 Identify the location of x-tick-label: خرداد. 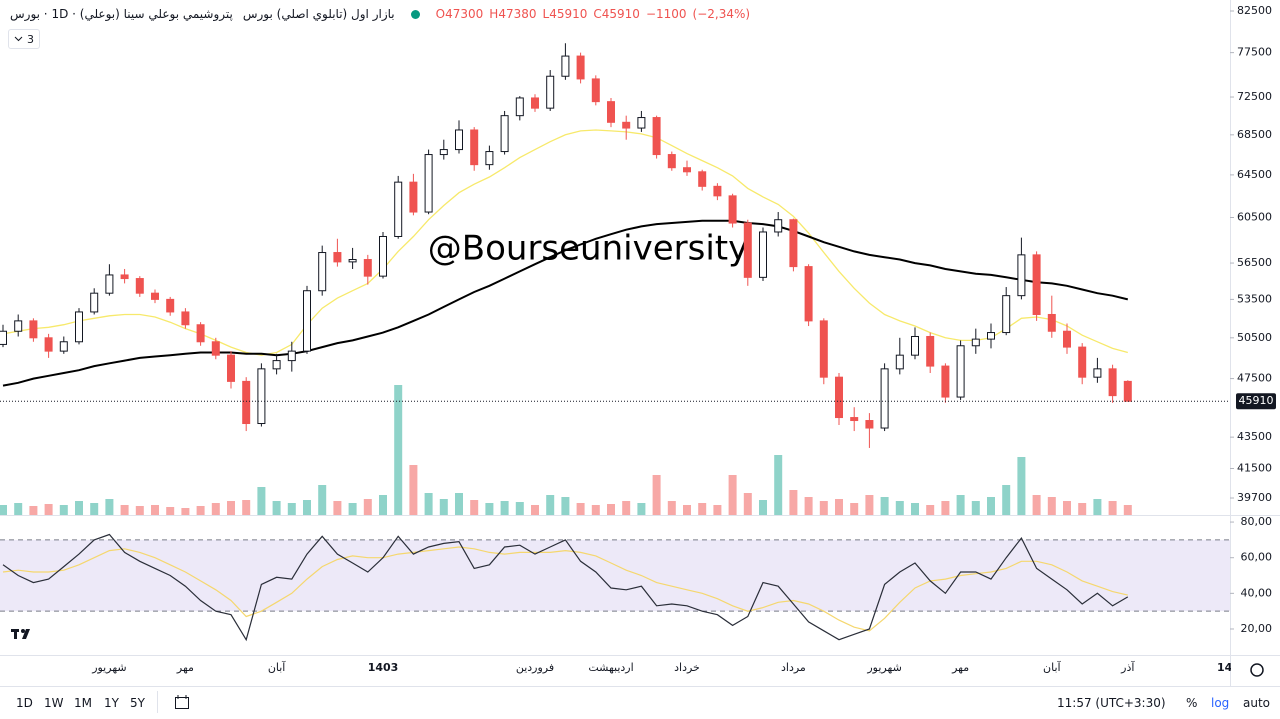
(687, 667).